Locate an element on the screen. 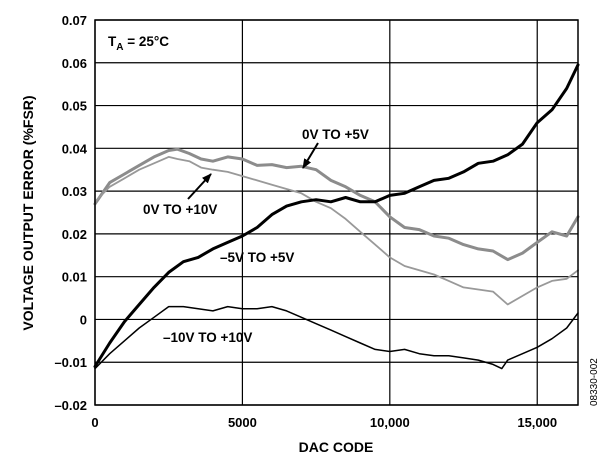 The height and width of the screenshot is (466, 610). x-tick-labels: 0 5000 10,000 15,000 is located at coordinates (324, 422).